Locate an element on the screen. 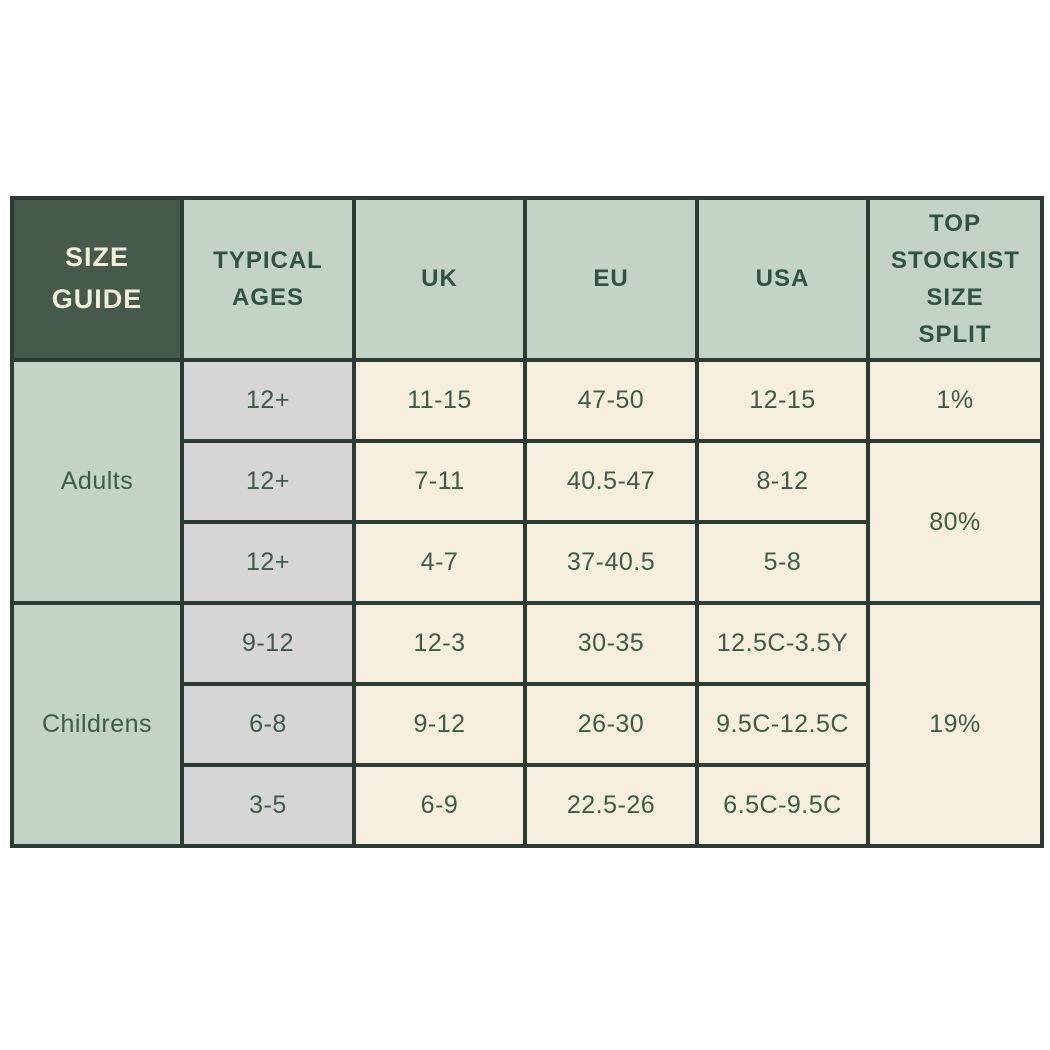  cell-split-19pct: 19% is located at coordinates (955, 724).